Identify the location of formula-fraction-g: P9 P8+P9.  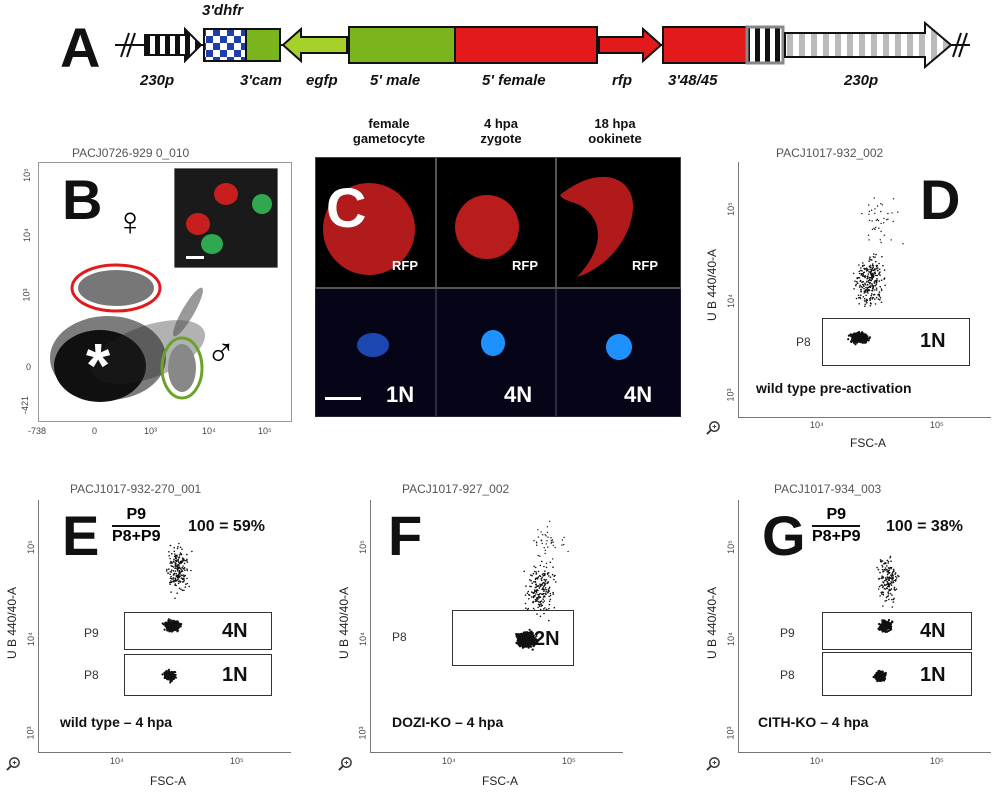
(836, 526).